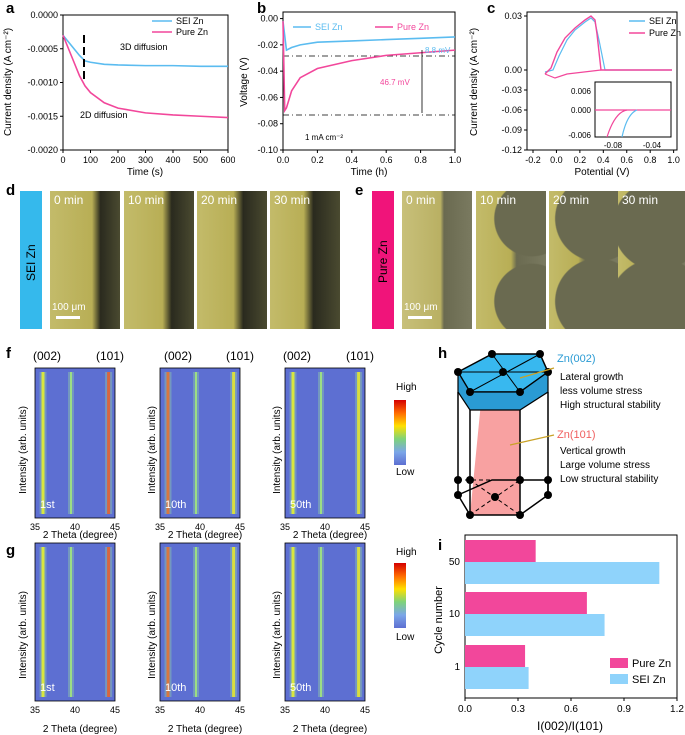 Image resolution: width=685 pixels, height=735 pixels. What do you see at coordinates (352, 160) in the screenshot?
I see `chart-b-xtick: 0.4` at bounding box center [352, 160].